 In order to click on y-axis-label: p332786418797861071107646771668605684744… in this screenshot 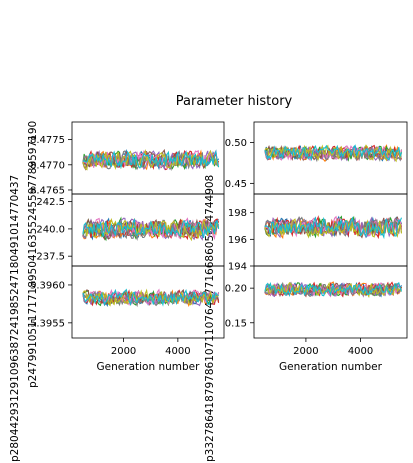, I will do `click(210, 318)`.